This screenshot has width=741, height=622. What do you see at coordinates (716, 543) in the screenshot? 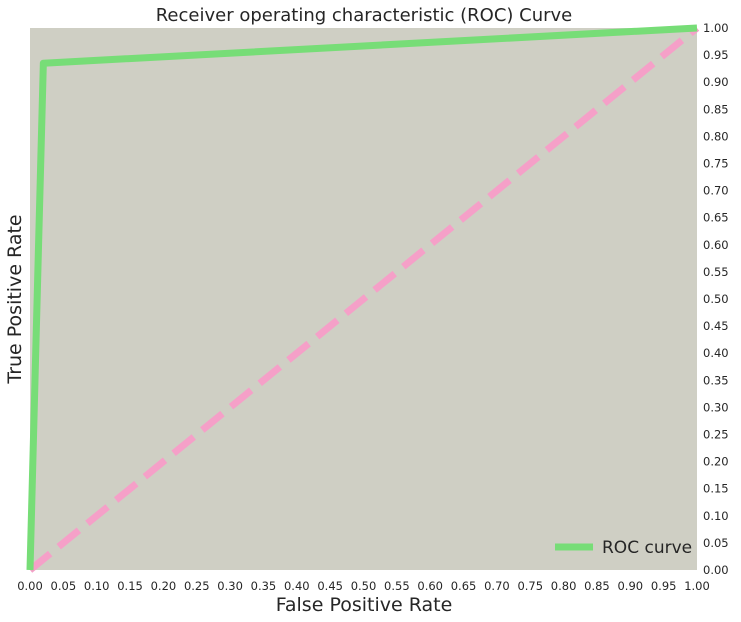
I see `y-tick-label: 0.05` at bounding box center [716, 543].